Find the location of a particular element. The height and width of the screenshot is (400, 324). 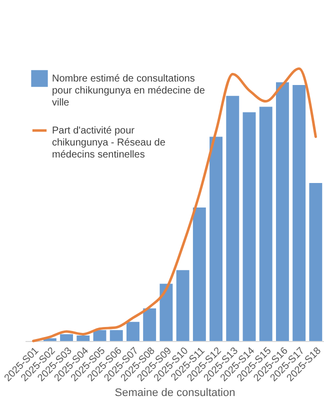

legend-label: Nombre estimé de consultations pour chikungunya en médecine de ville is located at coordinates (129, 91).